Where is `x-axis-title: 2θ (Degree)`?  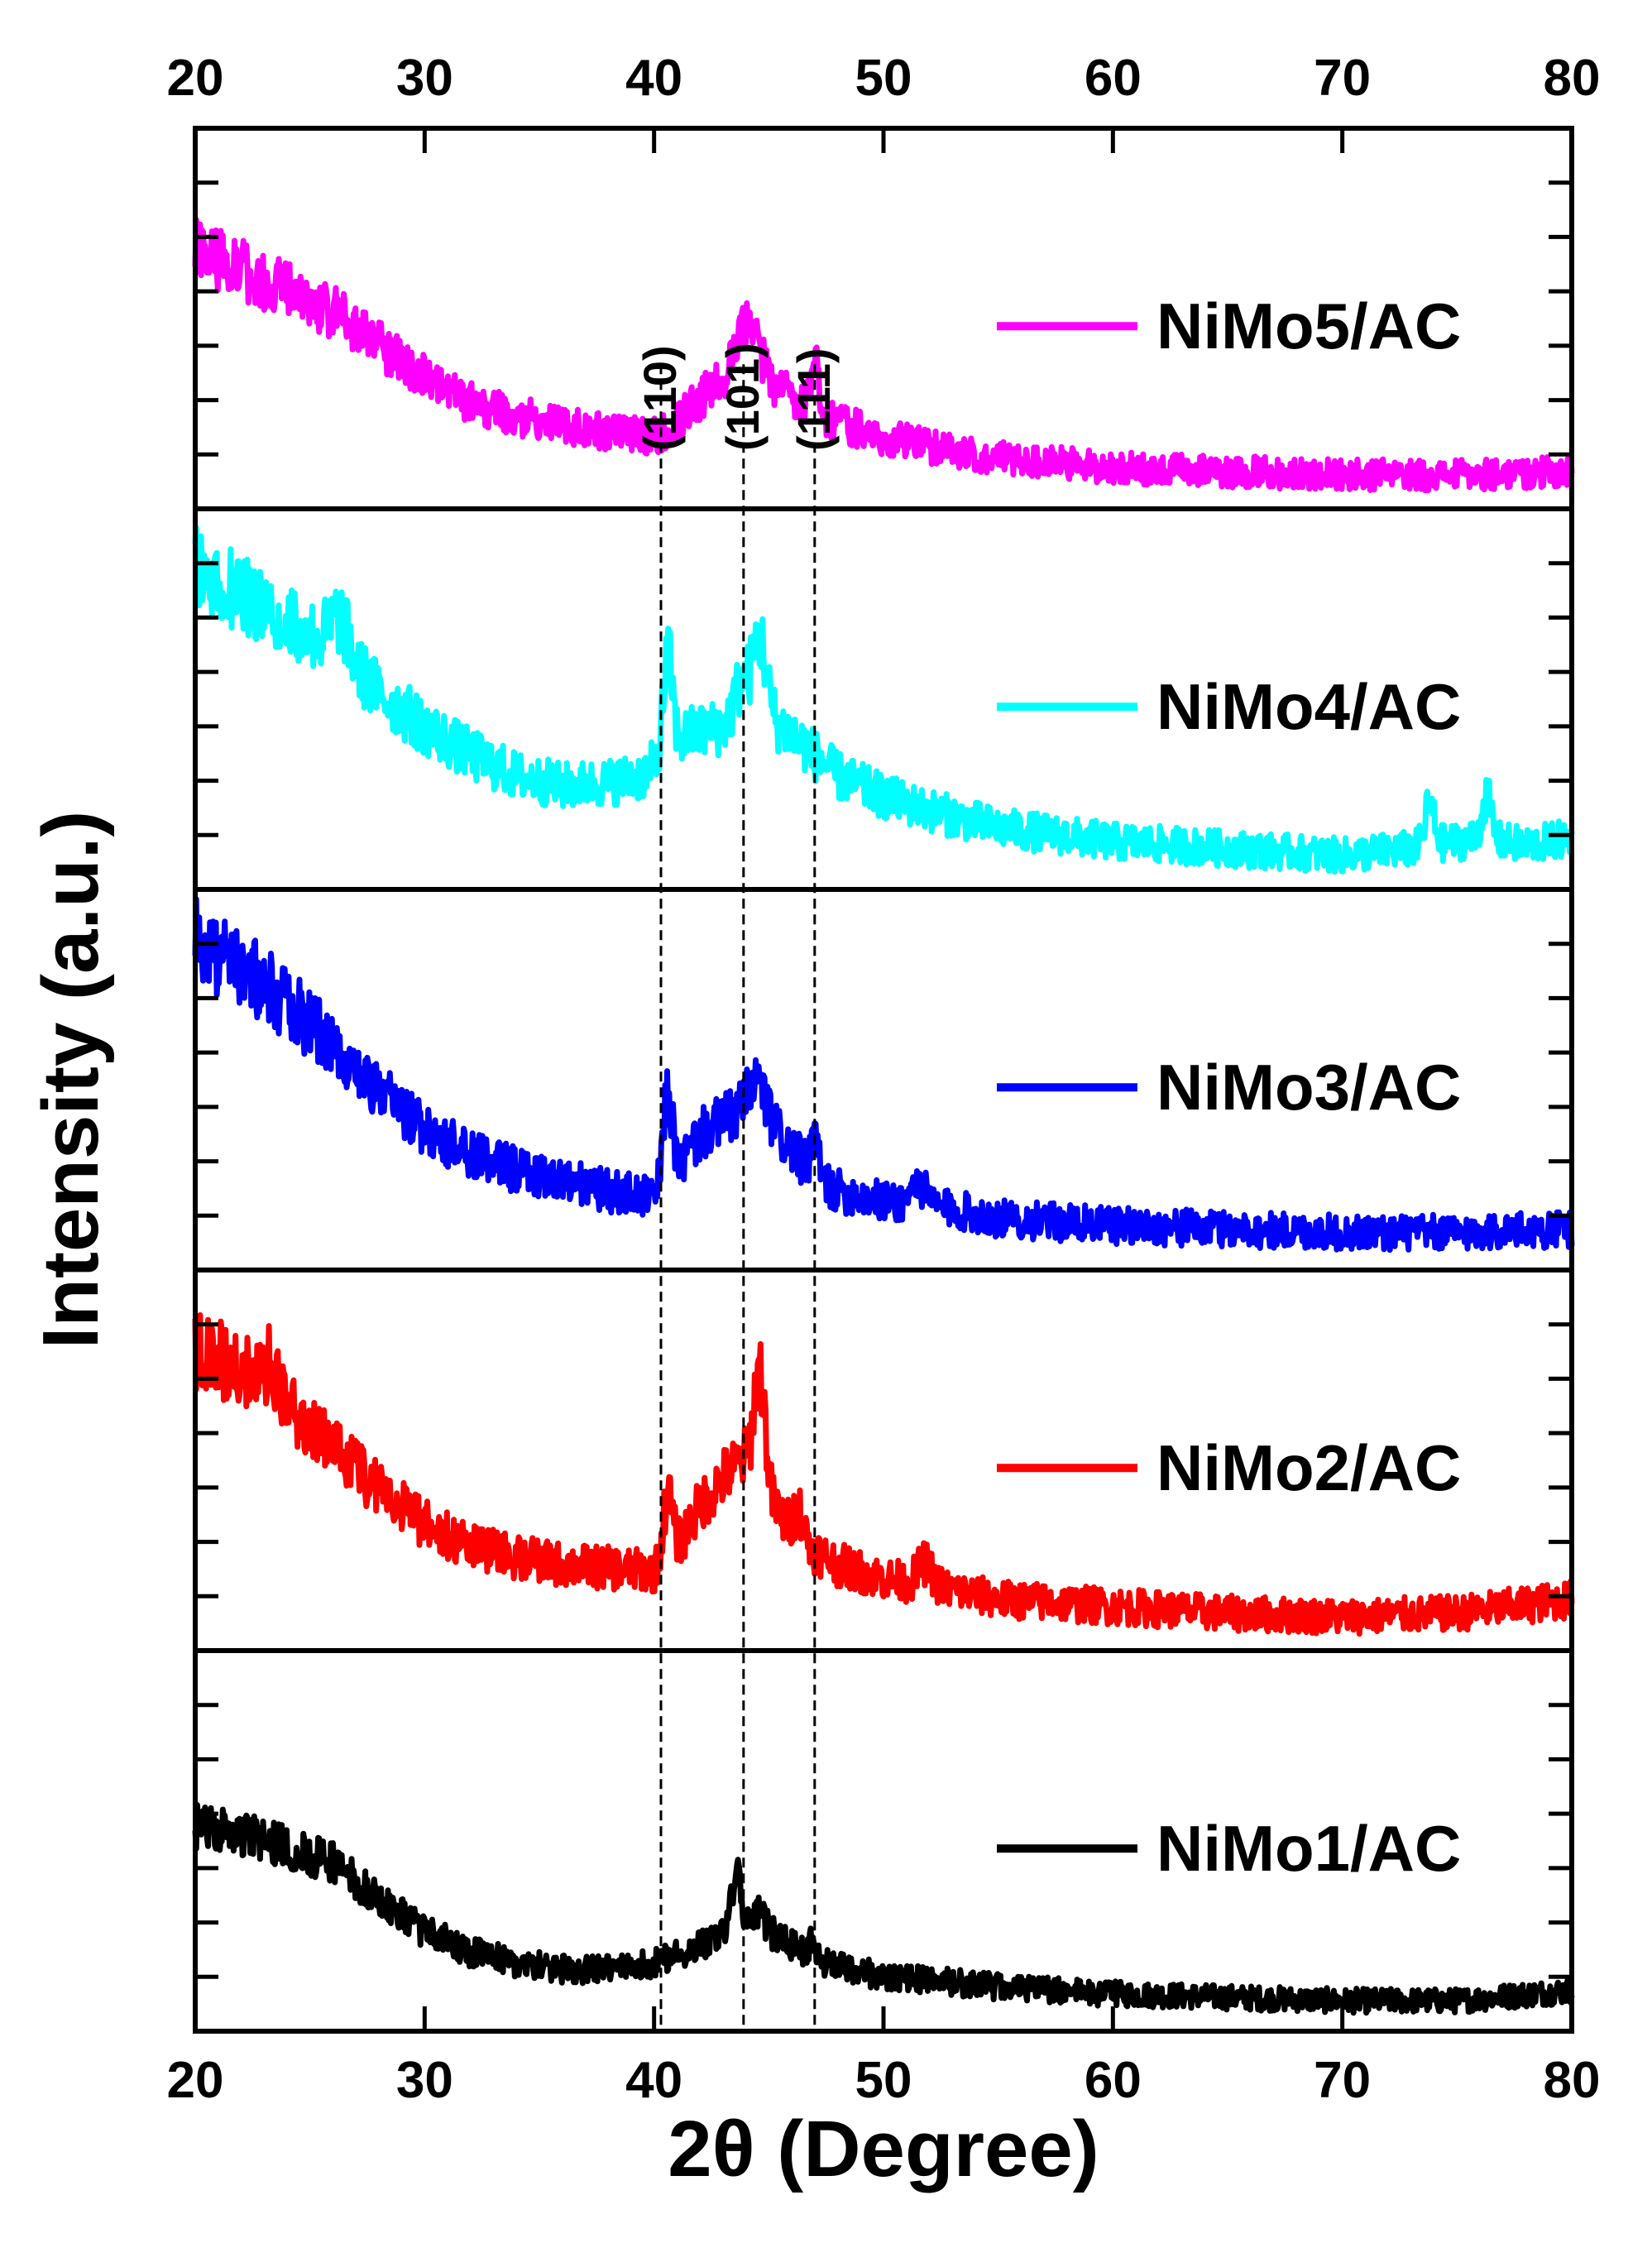 x-axis-title: 2θ (Degree) is located at coordinates (883, 2149).